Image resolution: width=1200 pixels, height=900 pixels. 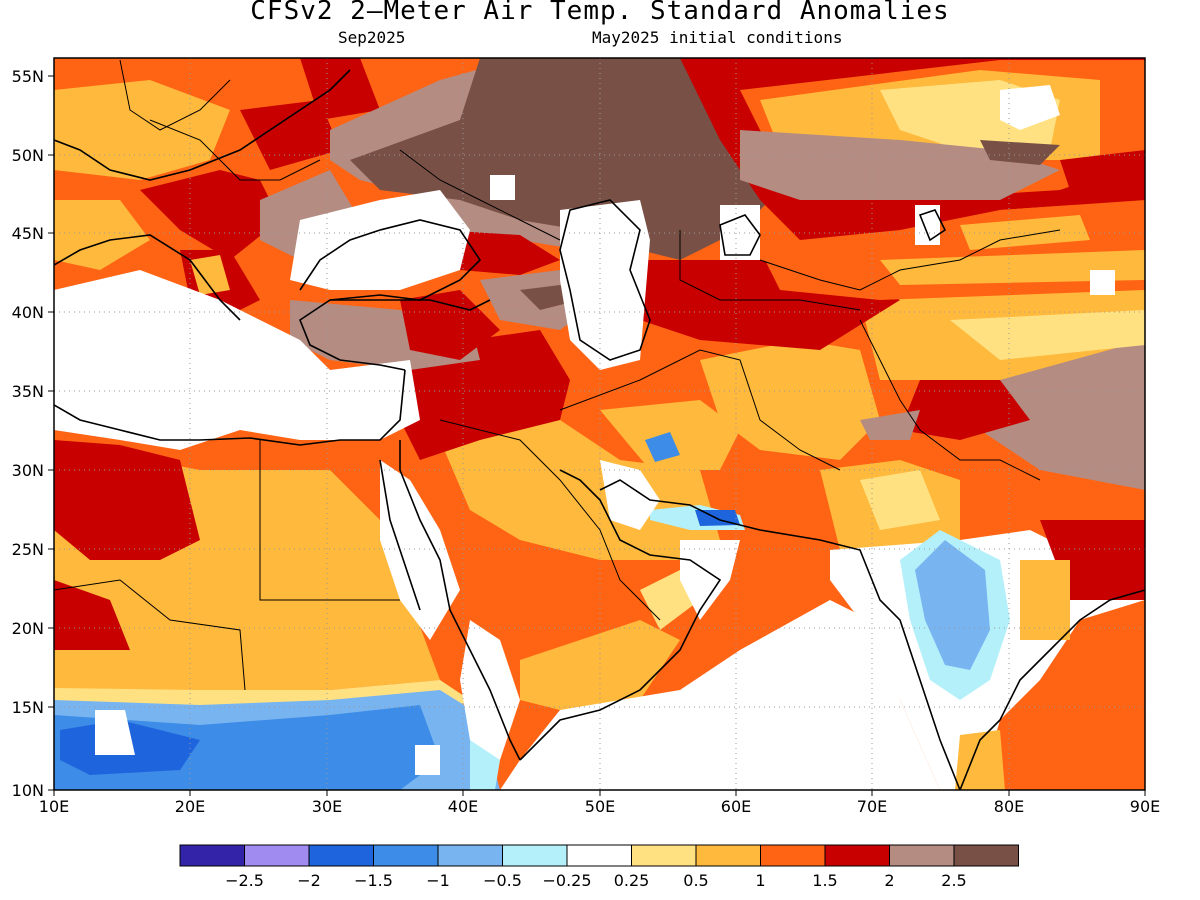 I want to click on colorbar-label: 1.5, so click(x=824, y=880).